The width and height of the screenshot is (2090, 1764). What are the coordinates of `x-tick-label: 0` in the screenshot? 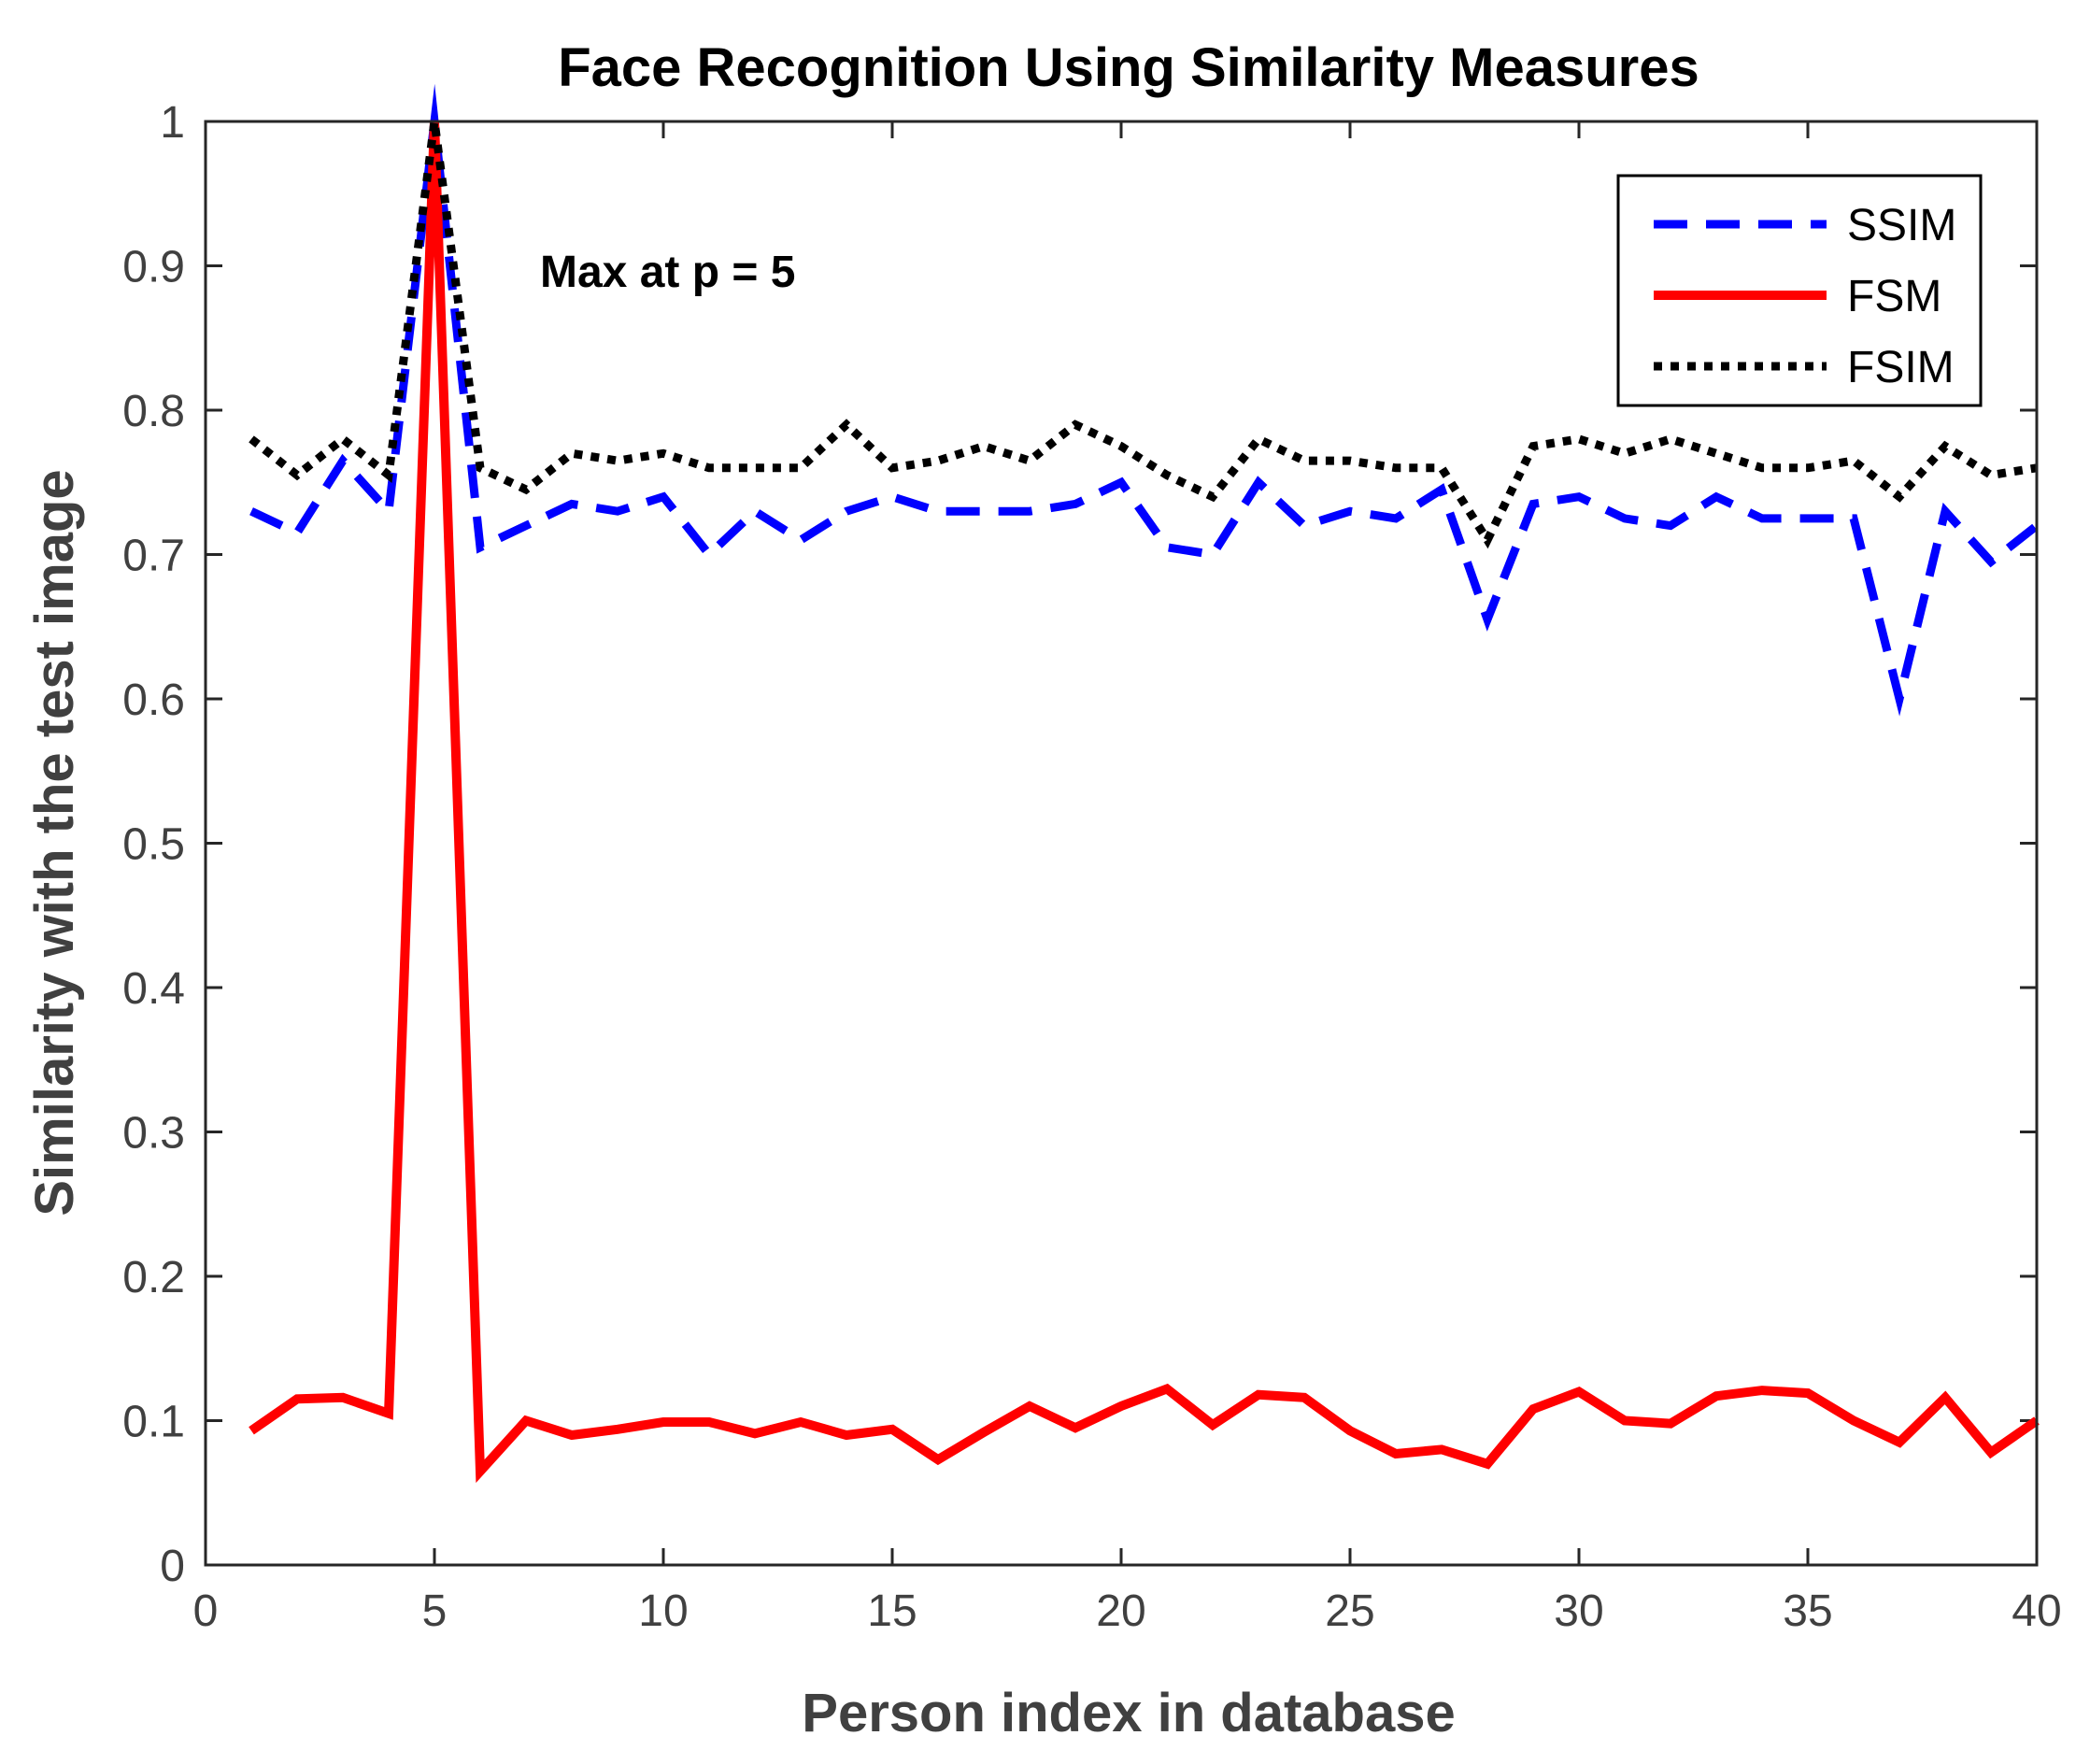 It's located at (206, 1611).